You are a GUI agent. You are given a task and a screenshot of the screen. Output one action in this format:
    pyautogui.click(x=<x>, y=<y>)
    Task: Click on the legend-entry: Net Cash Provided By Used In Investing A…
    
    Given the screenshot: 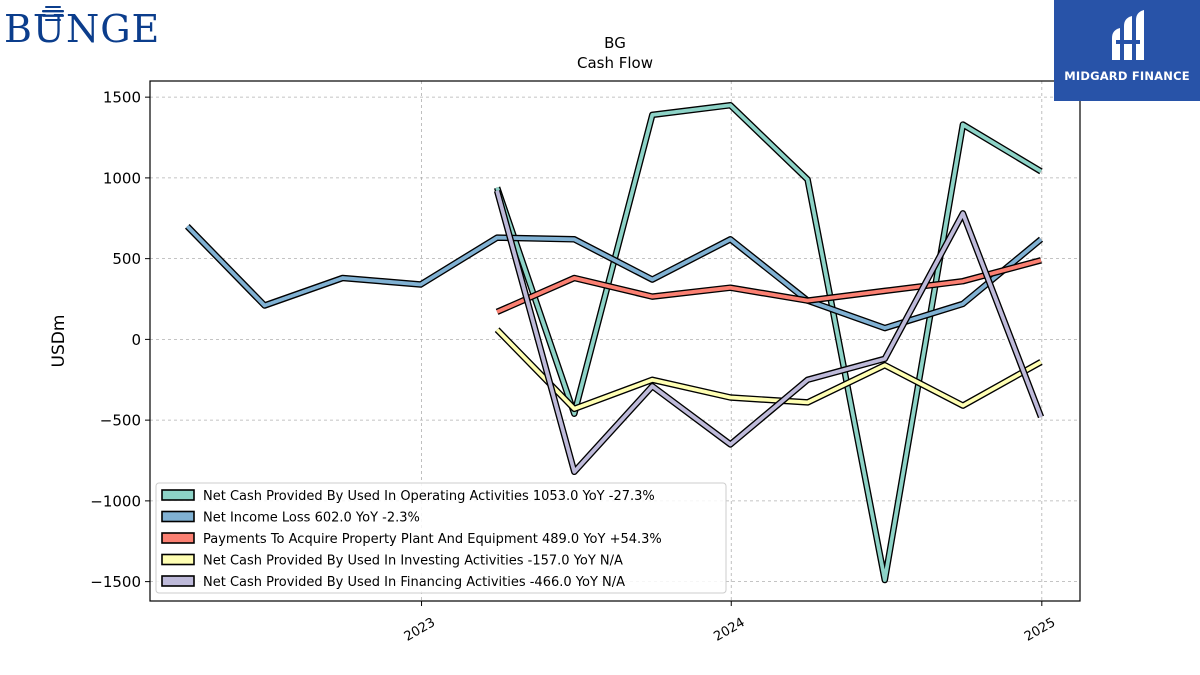 What is the action you would take?
    pyautogui.click(x=392, y=561)
    